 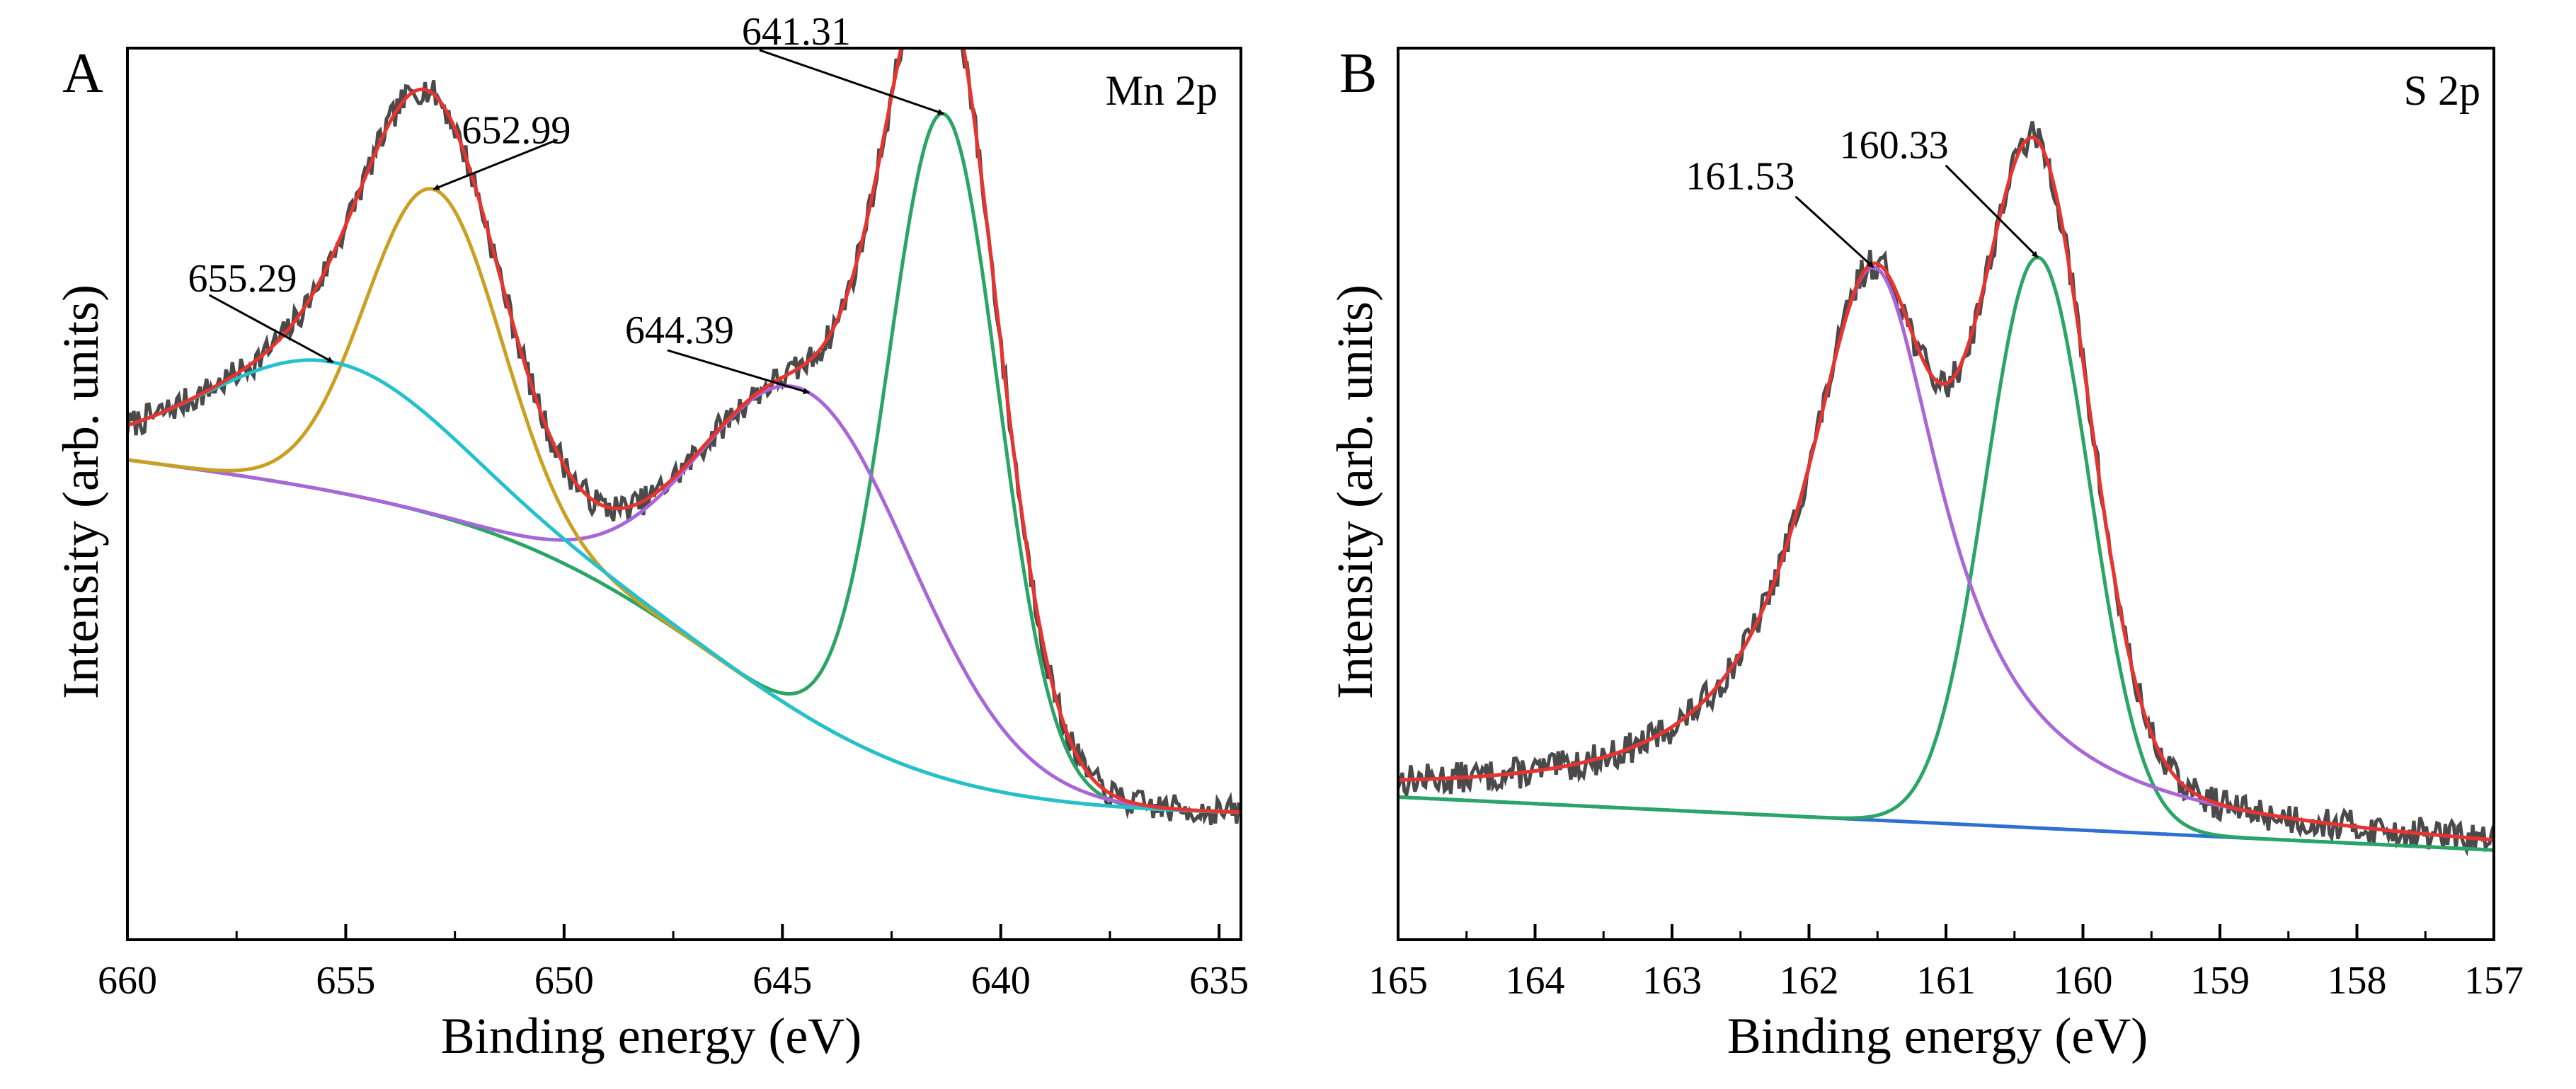 What do you see at coordinates (1946, 981) in the screenshot?
I see `panel-b-x-tick-label: 161` at bounding box center [1946, 981].